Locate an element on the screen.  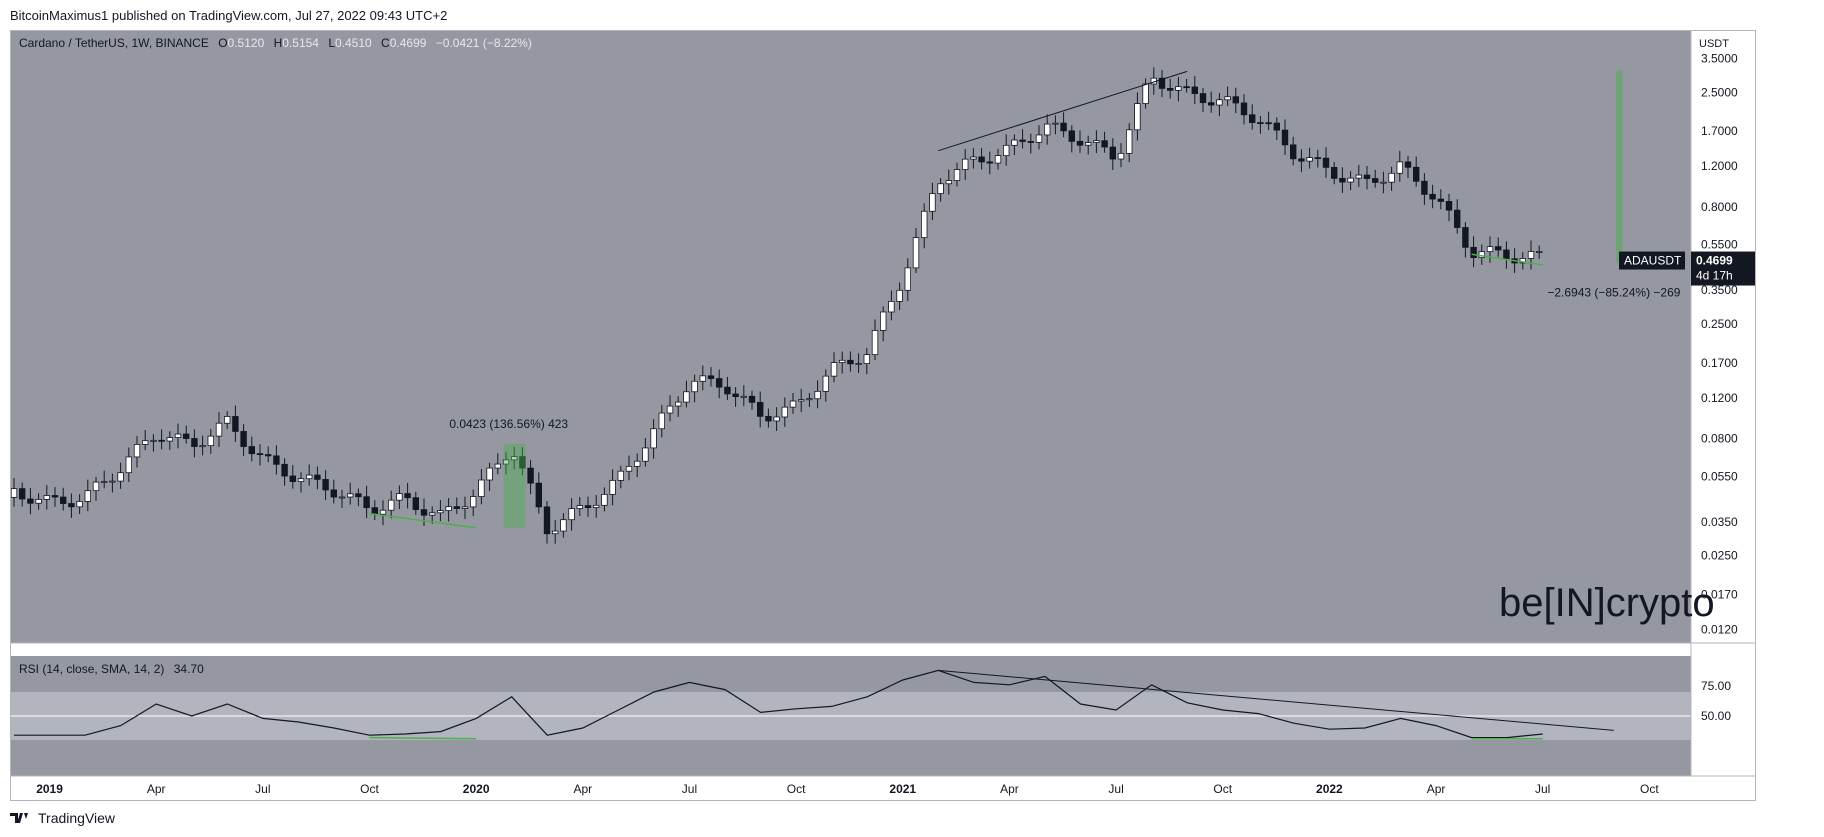
price-tick: 0.1200 is located at coordinates (1719, 398).